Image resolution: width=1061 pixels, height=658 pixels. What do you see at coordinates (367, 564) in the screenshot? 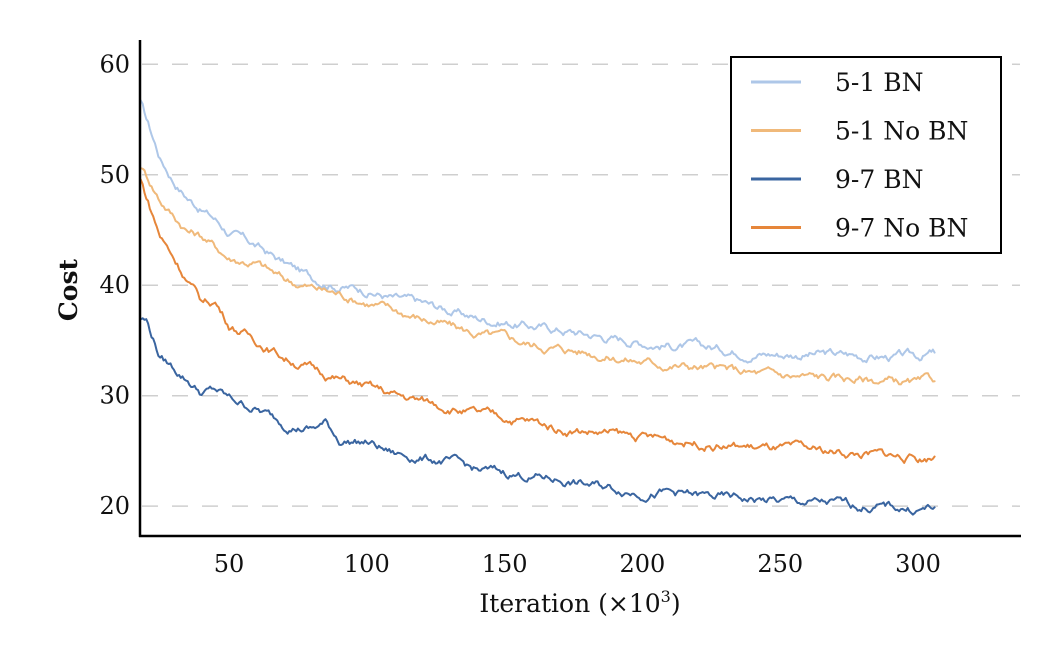
I see `x-tick-label: 100` at bounding box center [367, 564].